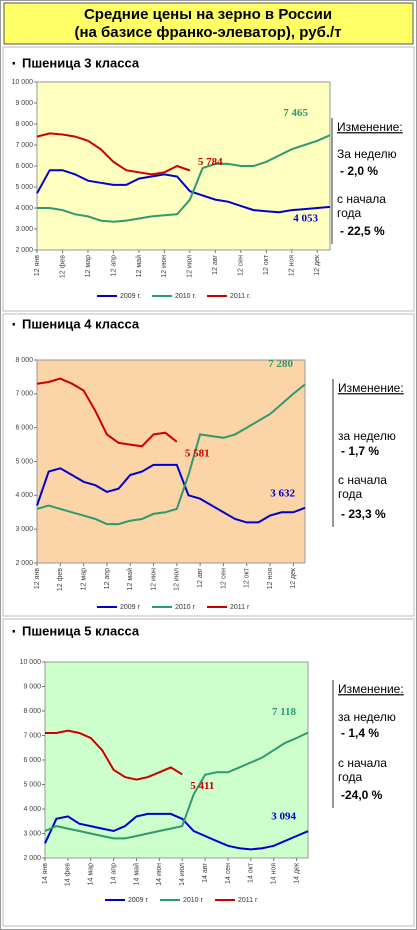 The width and height of the screenshot is (417, 930). Describe the element at coordinates (205, 873) in the screenshot. I see `x-tick-label: 14 авг` at that location.